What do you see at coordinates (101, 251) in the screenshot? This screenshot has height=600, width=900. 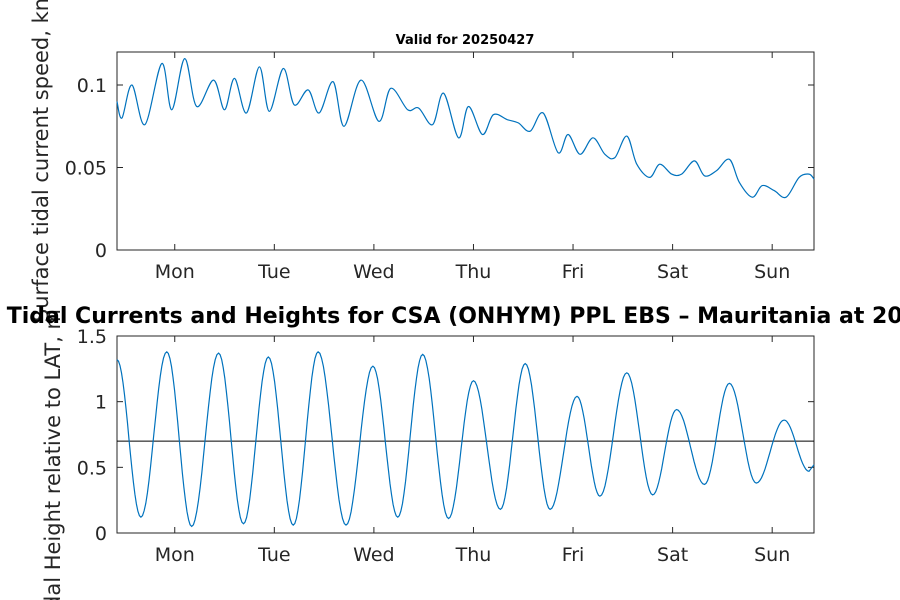 I see `current-speed-ytick-label: 0` at bounding box center [101, 251].